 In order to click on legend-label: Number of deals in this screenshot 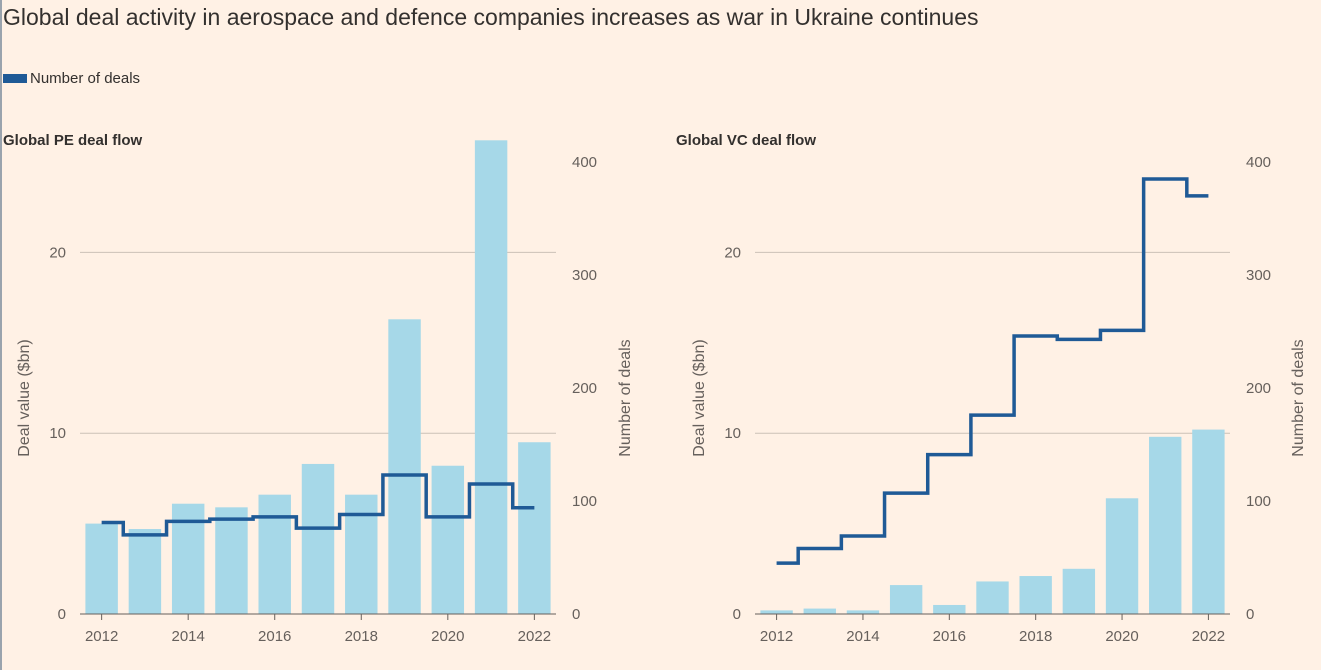, I will do `click(85, 78)`.